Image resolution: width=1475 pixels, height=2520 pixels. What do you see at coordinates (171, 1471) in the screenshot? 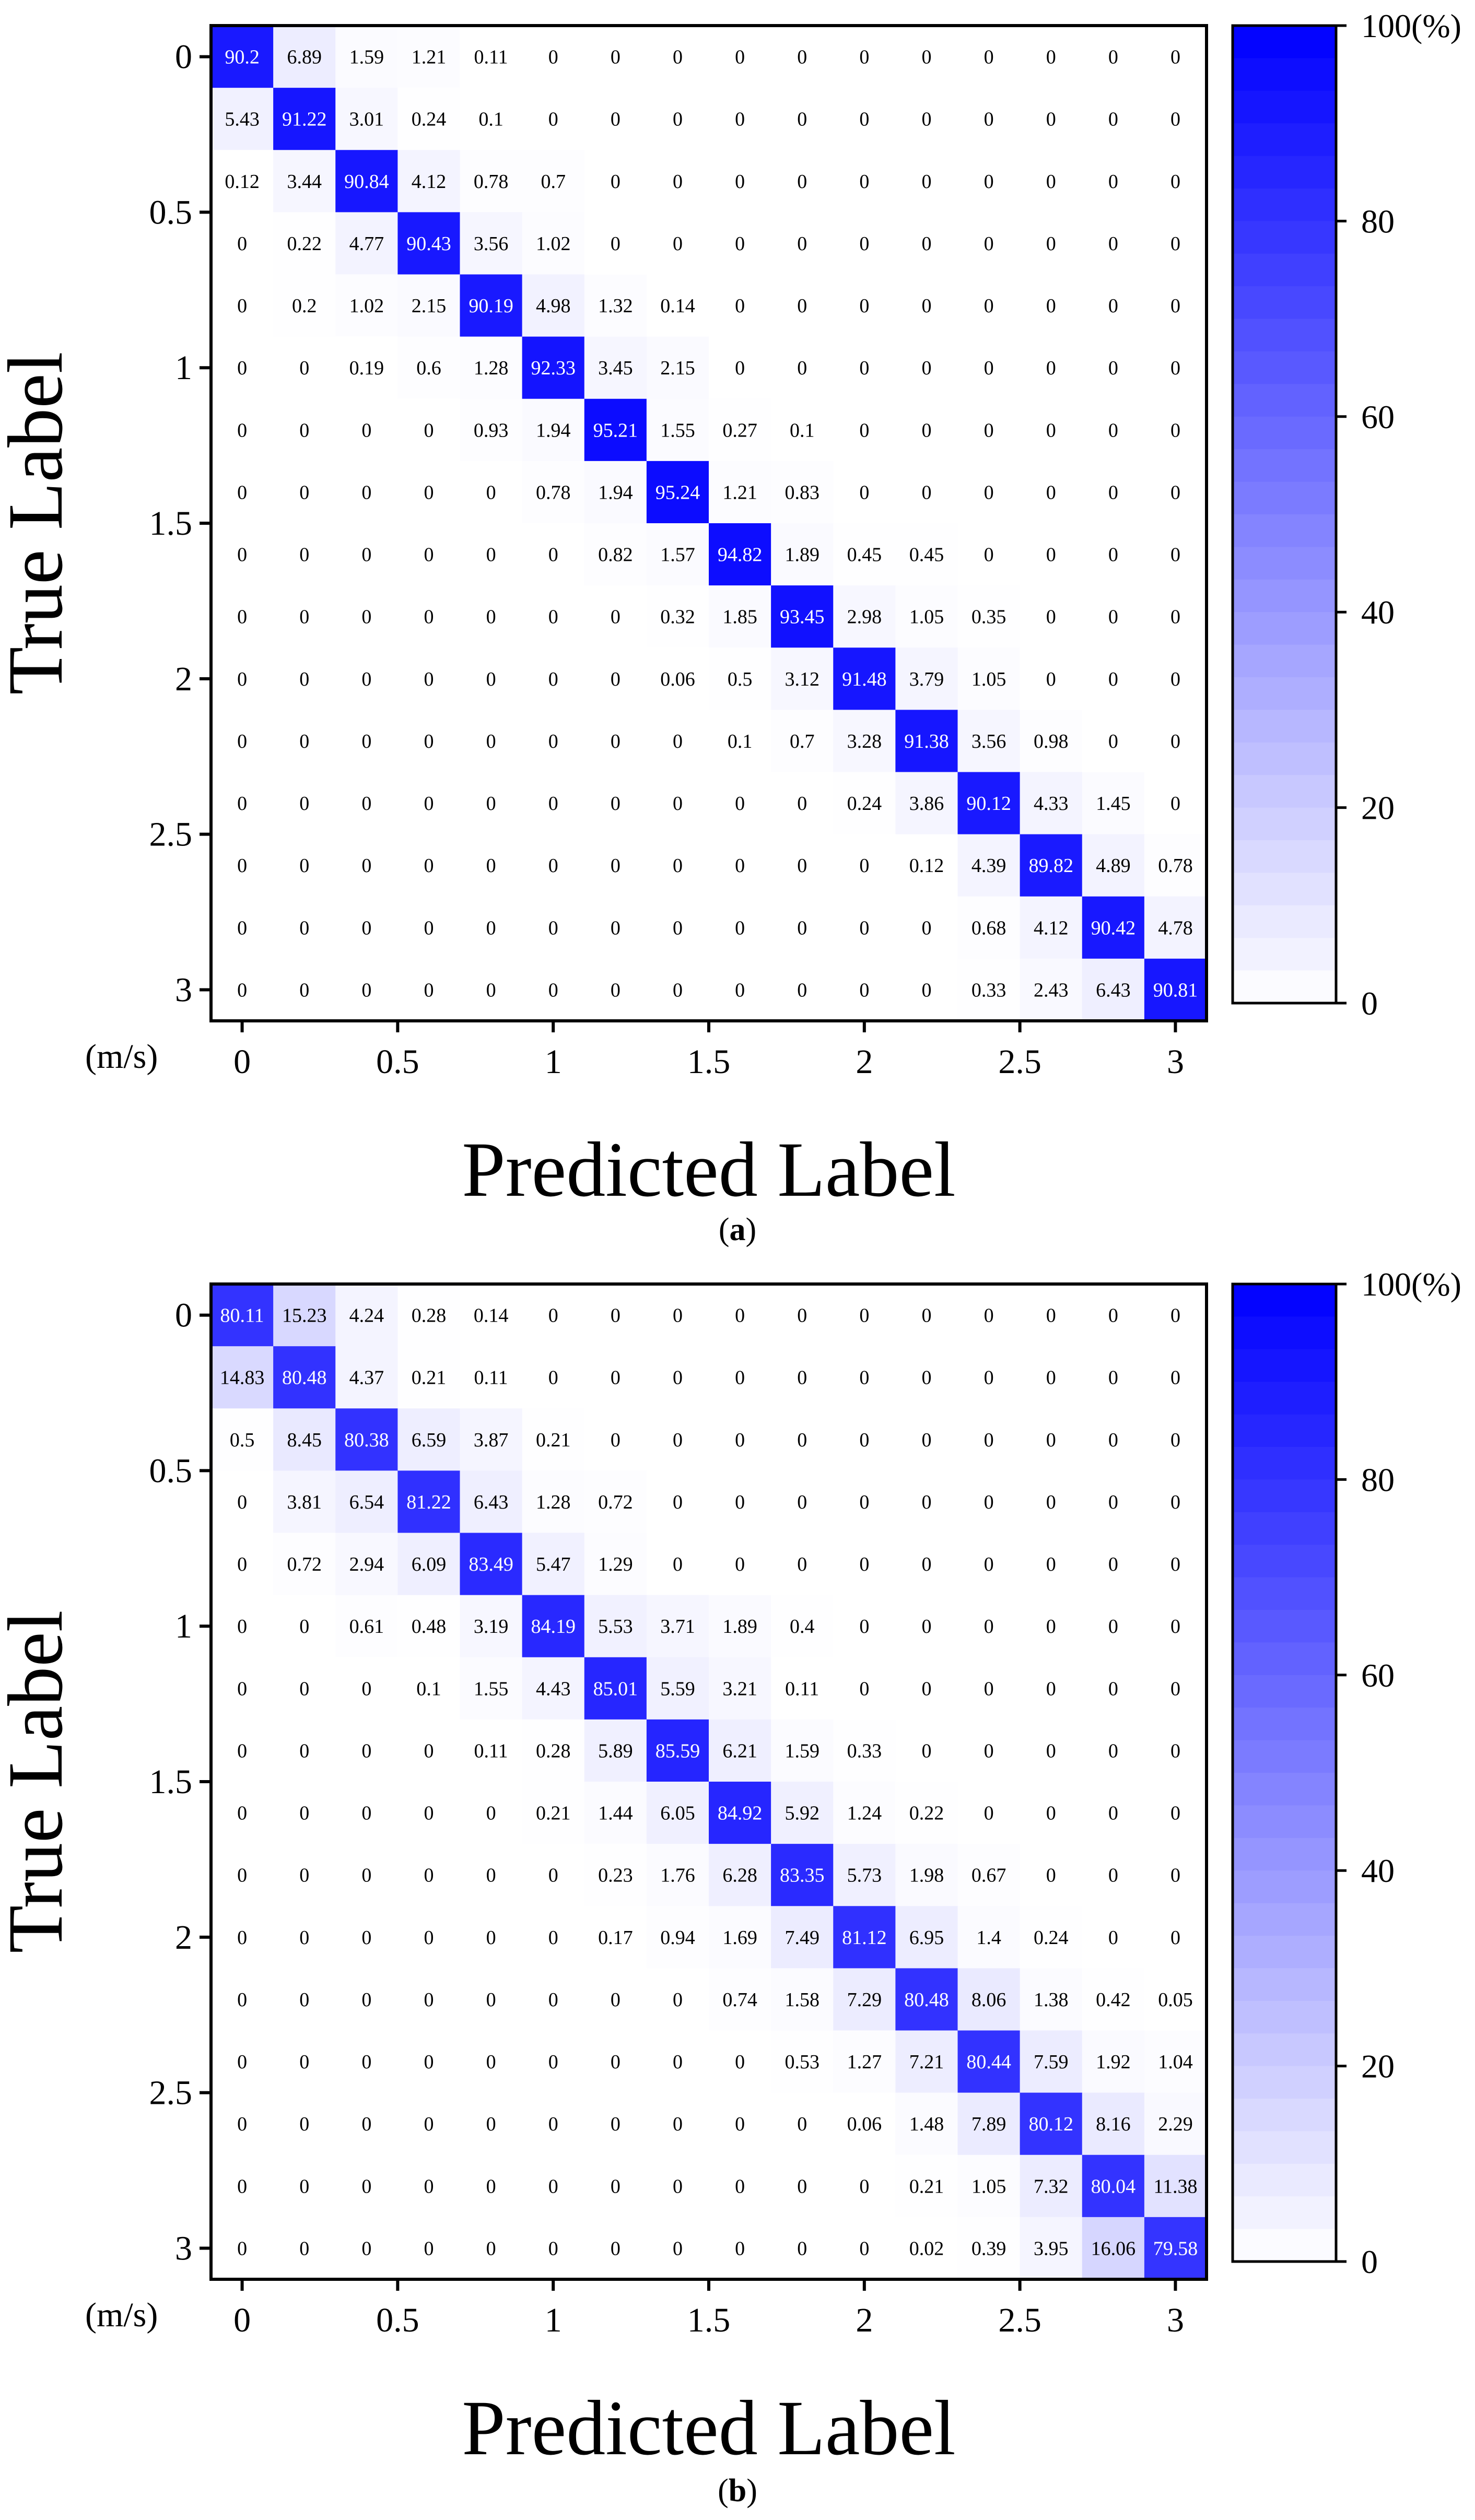
I see `y-tick-label: 0.5` at bounding box center [171, 1471].